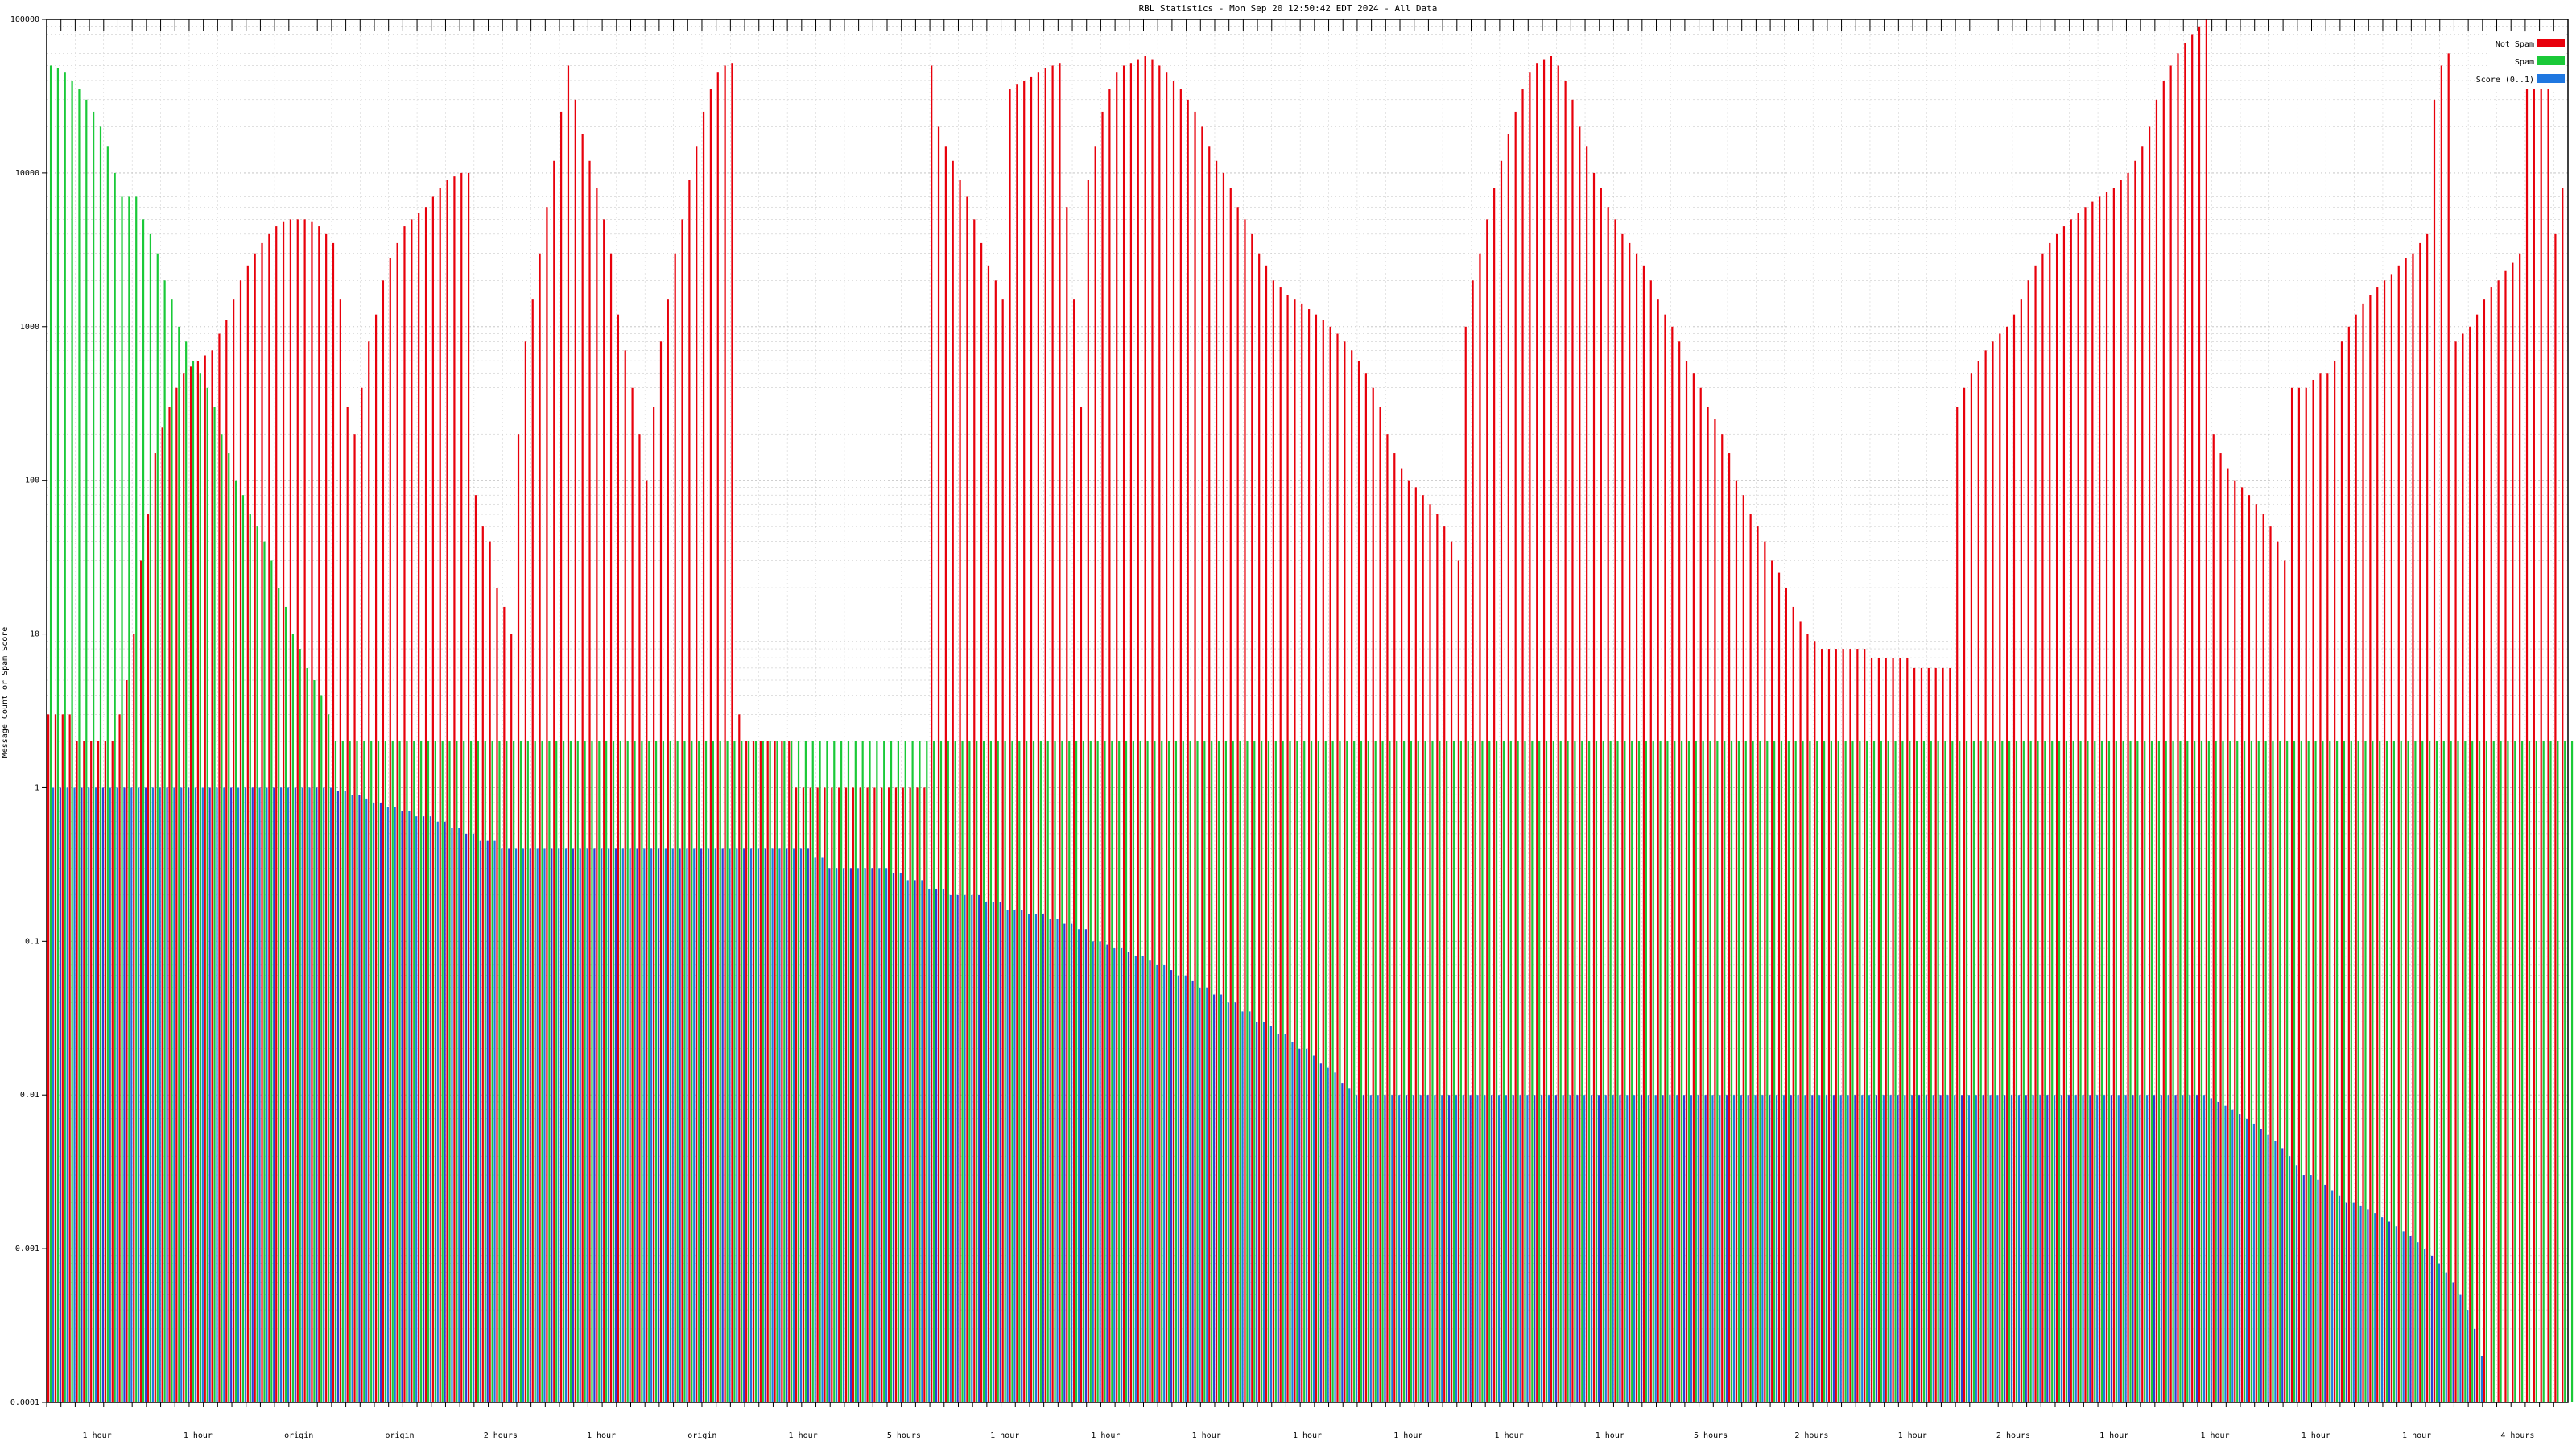 Image resolution: width=2576 pixels, height=1449 pixels. What do you see at coordinates (24, 19) in the screenshot?
I see `y-tick-label: 100000` at bounding box center [24, 19].